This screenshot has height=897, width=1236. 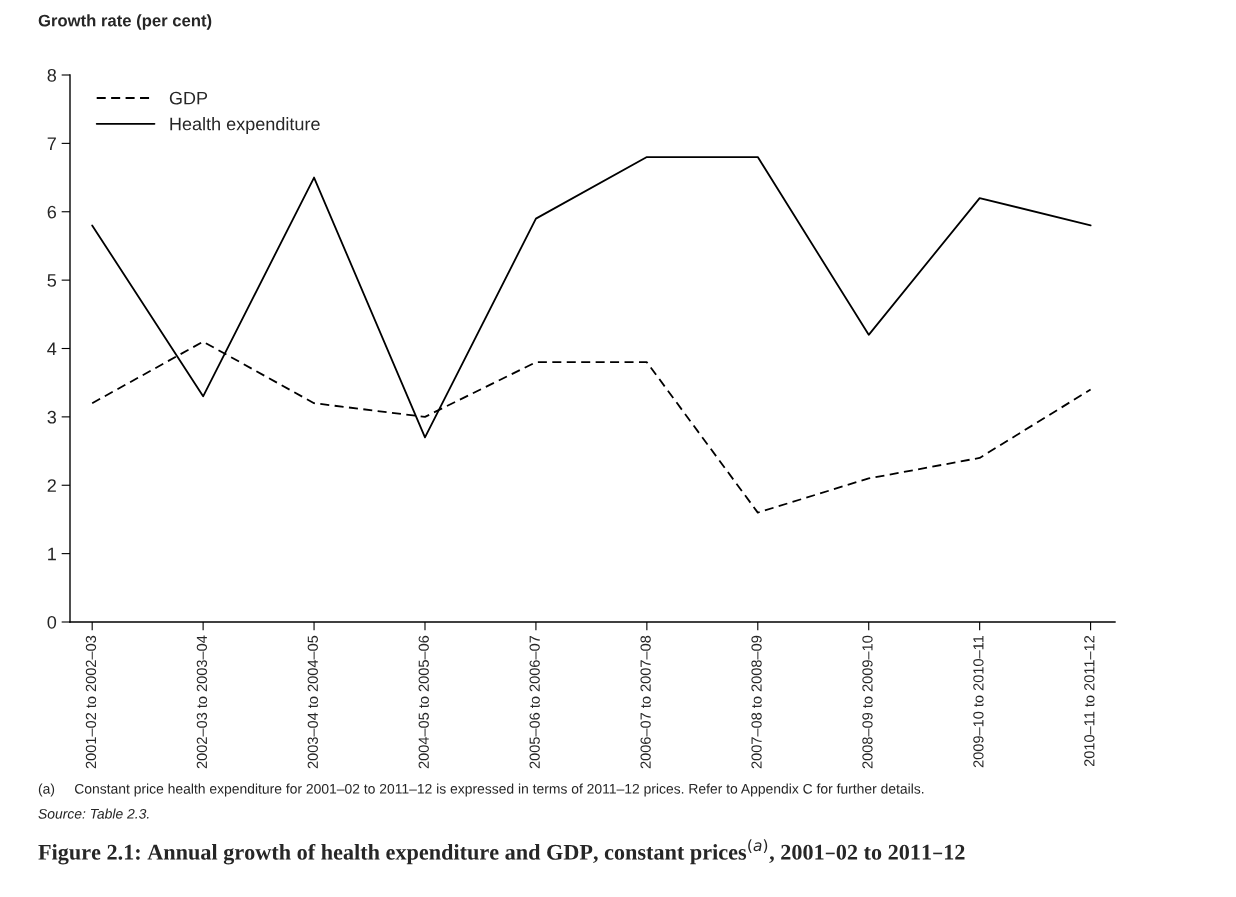 I want to click on y-tick-label: 4, so click(x=52, y=349).